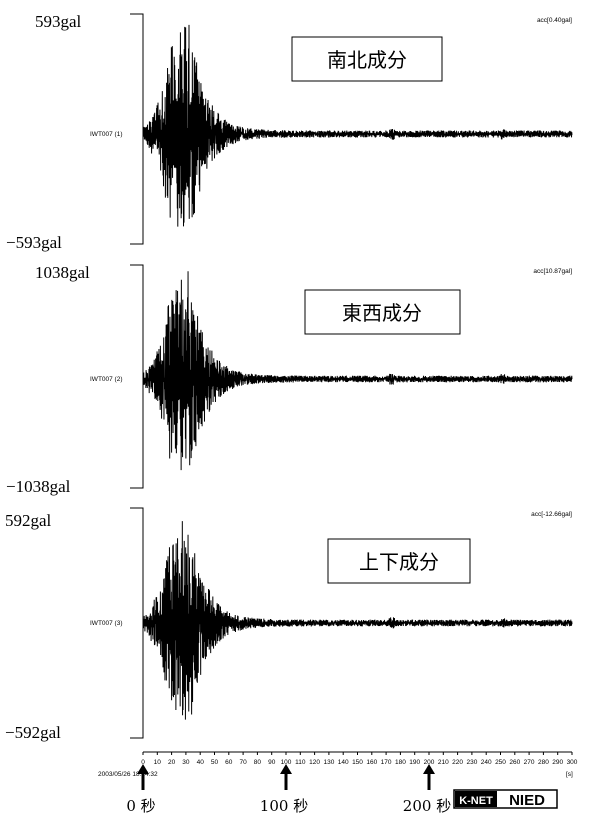 This screenshot has width=592, height=814. I want to click on ew-ymin-label: −1038gal, so click(38, 486).